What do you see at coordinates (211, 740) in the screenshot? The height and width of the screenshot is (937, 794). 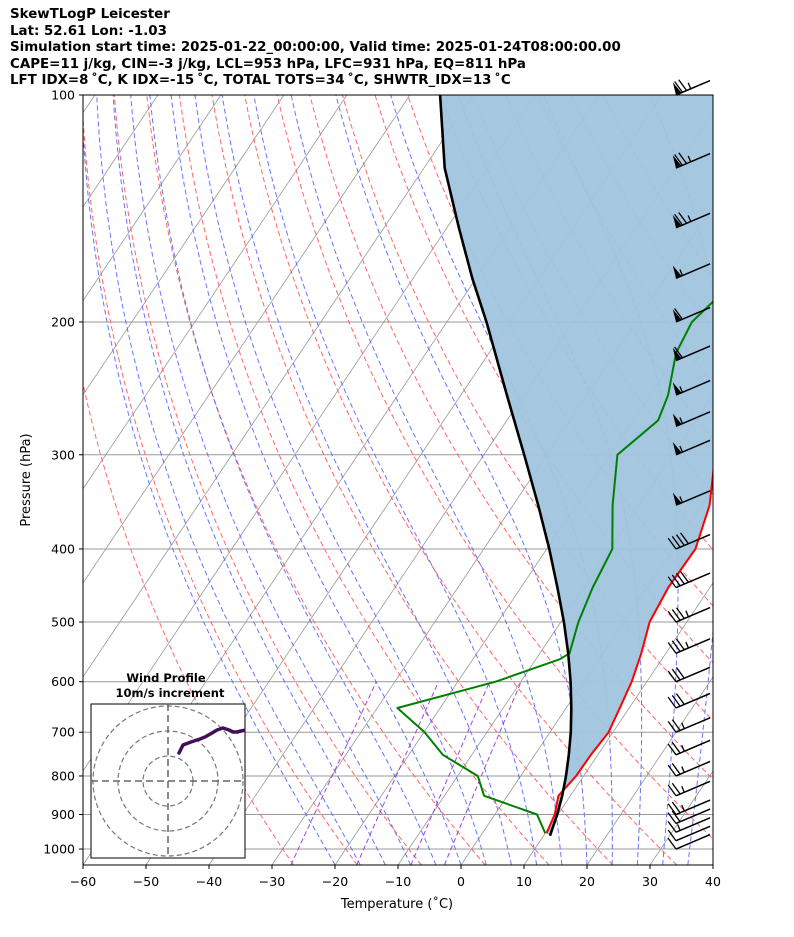 I see `hodograph-trace` at bounding box center [211, 740].